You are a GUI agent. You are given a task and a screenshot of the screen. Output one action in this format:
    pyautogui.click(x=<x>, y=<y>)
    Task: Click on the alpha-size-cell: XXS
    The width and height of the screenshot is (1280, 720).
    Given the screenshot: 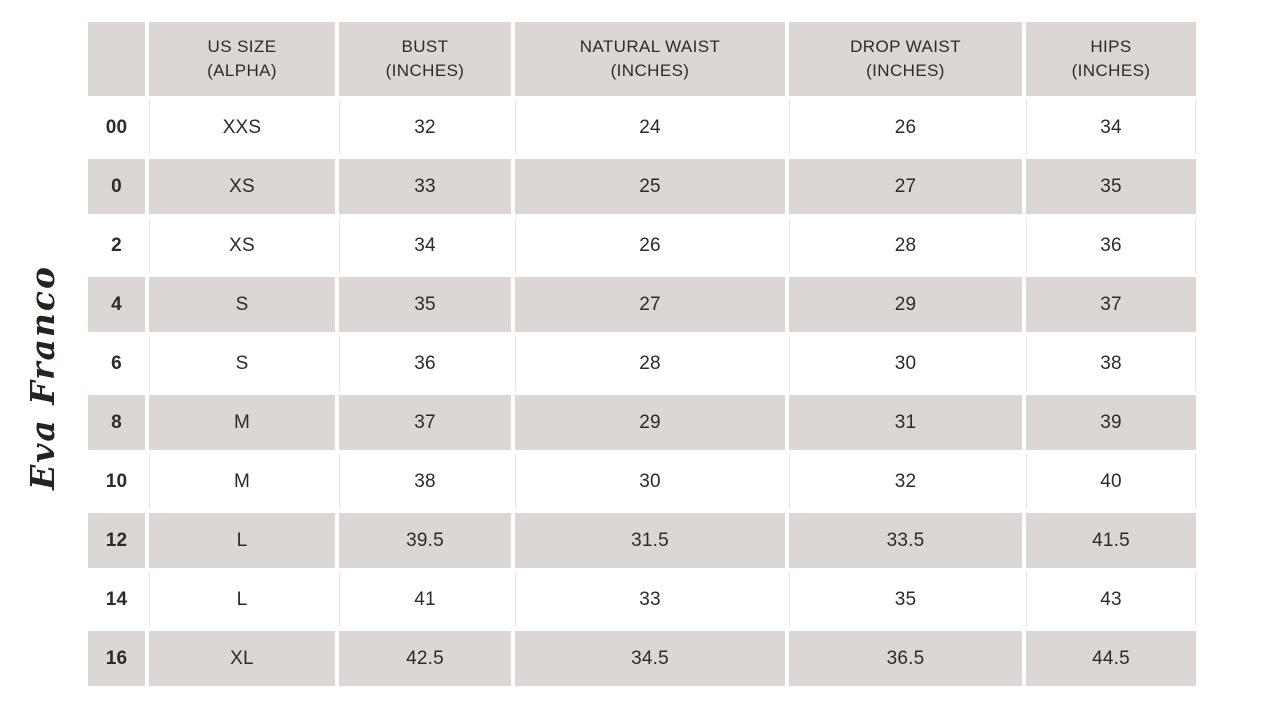 What is the action you would take?
    pyautogui.click(x=242, y=127)
    